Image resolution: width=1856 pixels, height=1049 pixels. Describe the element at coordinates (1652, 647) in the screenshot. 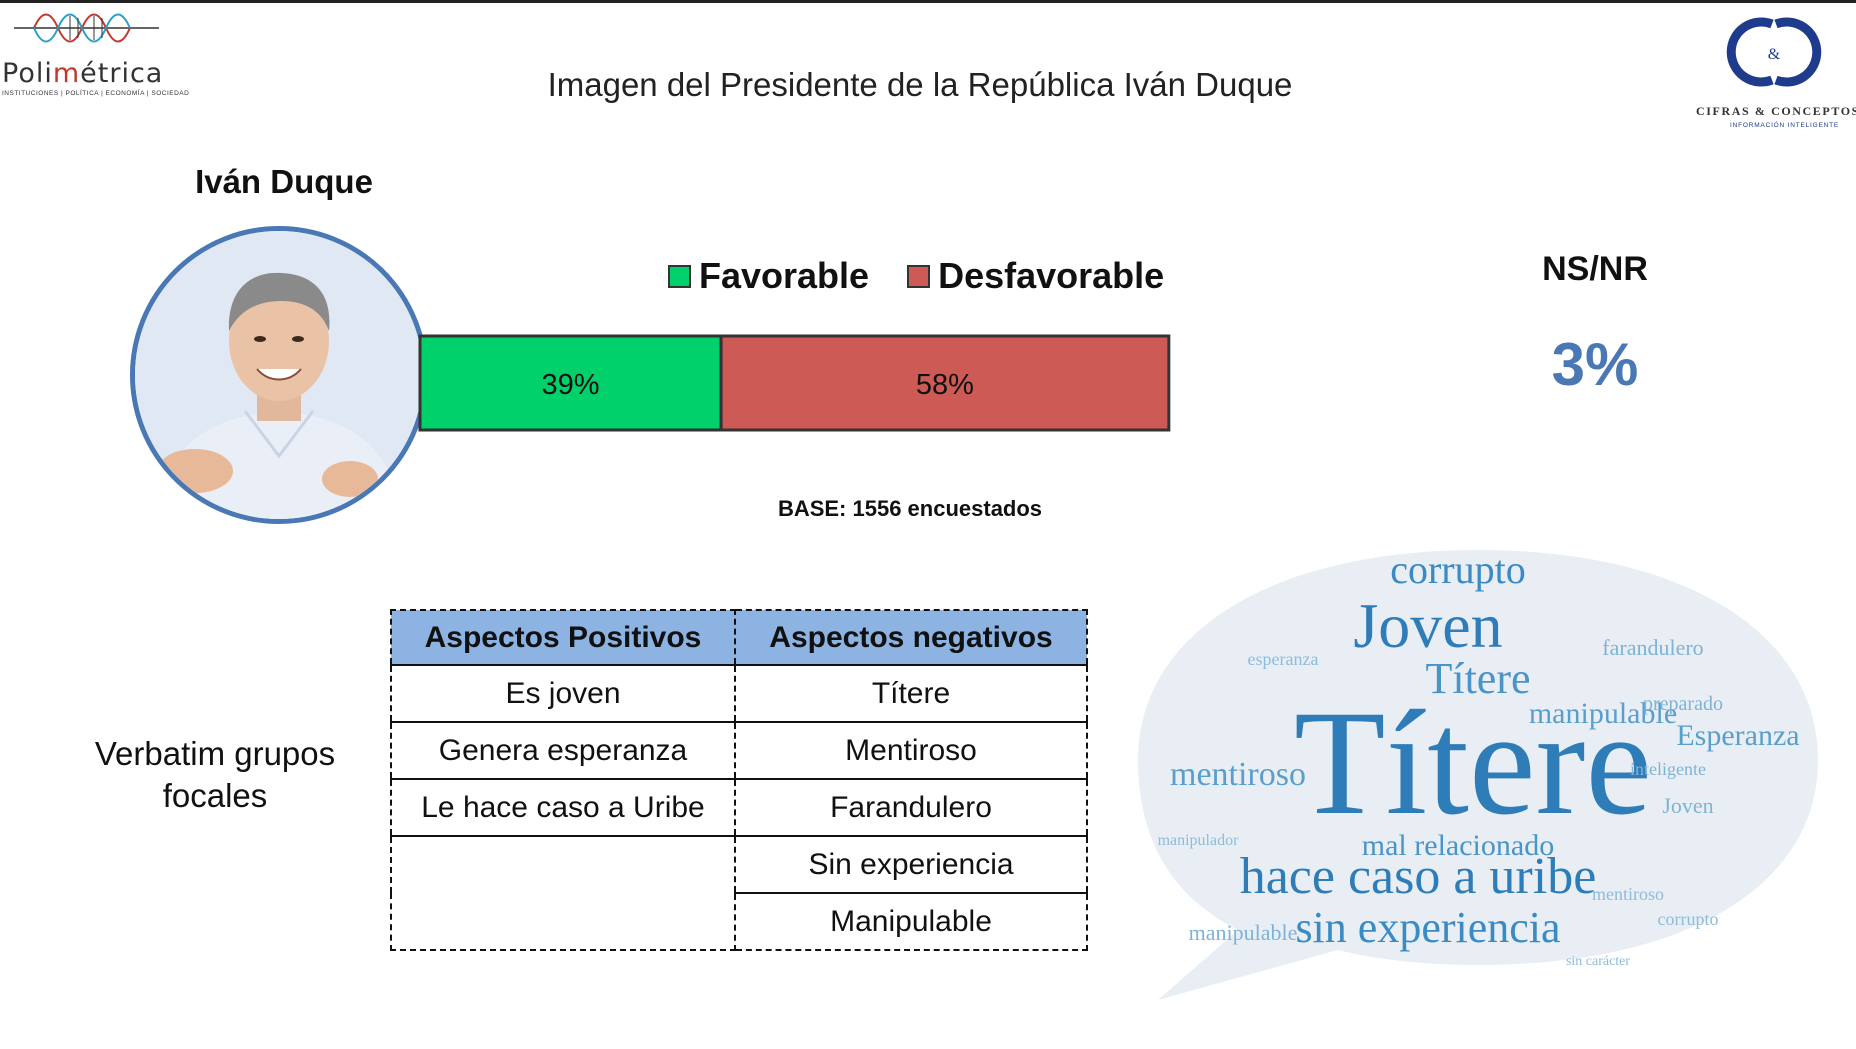

I see `cloud-word: farandulero` at that location.